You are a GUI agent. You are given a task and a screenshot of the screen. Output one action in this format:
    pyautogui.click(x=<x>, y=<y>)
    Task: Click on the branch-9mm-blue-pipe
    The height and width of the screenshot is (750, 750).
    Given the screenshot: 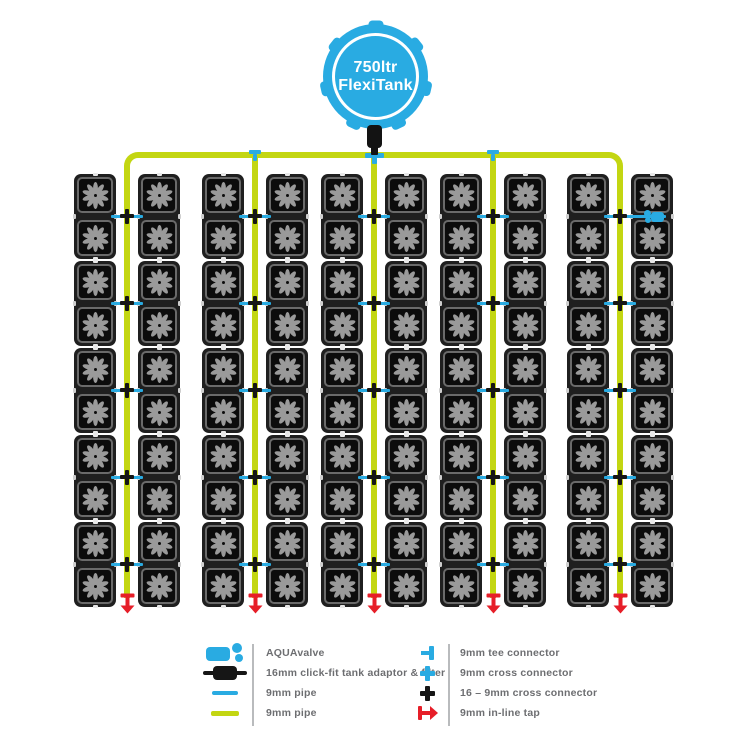 What is the action you would take?
    pyautogui.click(x=635, y=216)
    